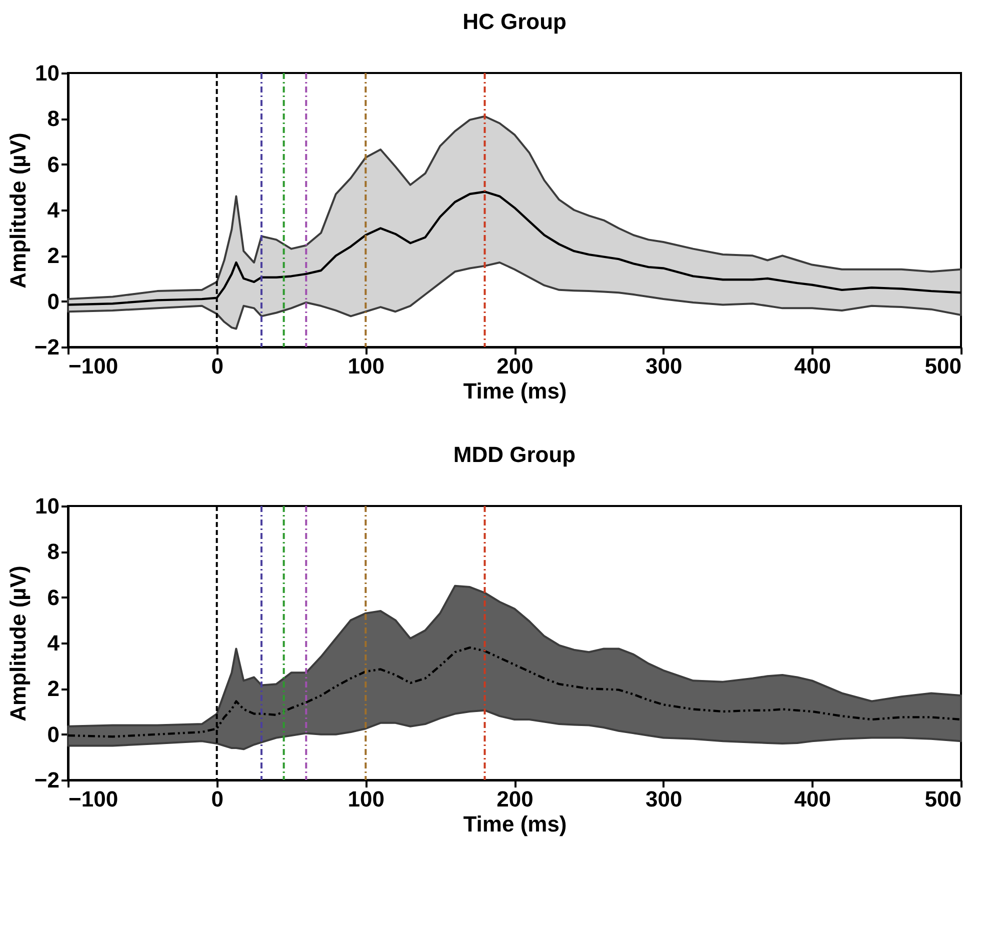 The image size is (998, 947). I want to click on chart-title: HC Group, so click(514, 21).